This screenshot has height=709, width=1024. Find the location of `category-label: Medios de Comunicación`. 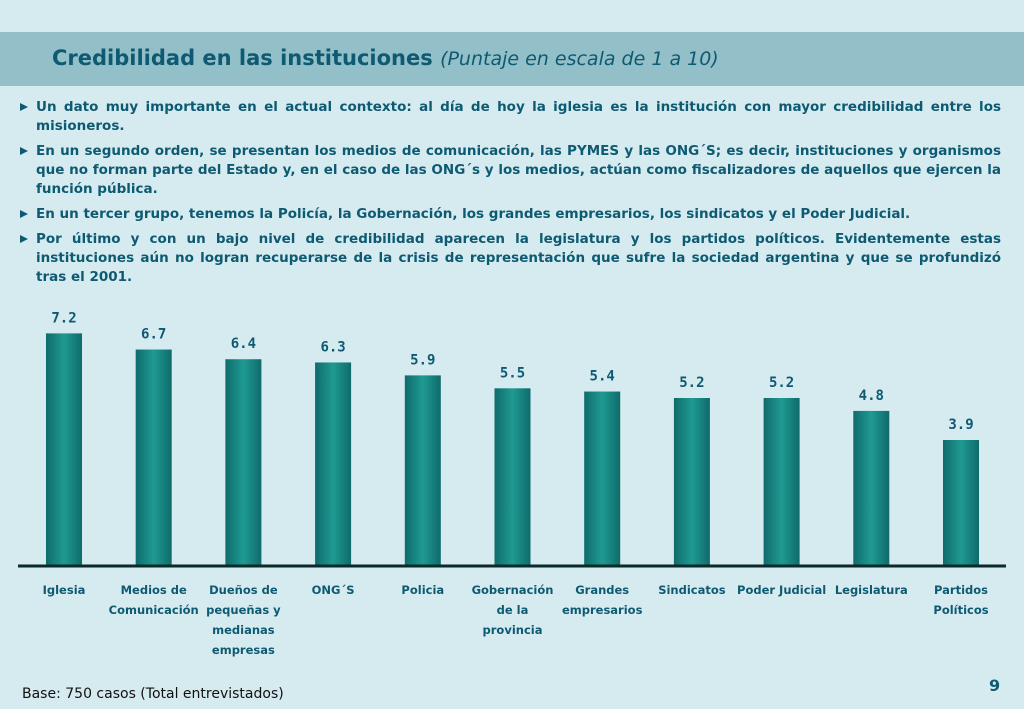

category-label: Medios de Comunicación is located at coordinates (154, 600).